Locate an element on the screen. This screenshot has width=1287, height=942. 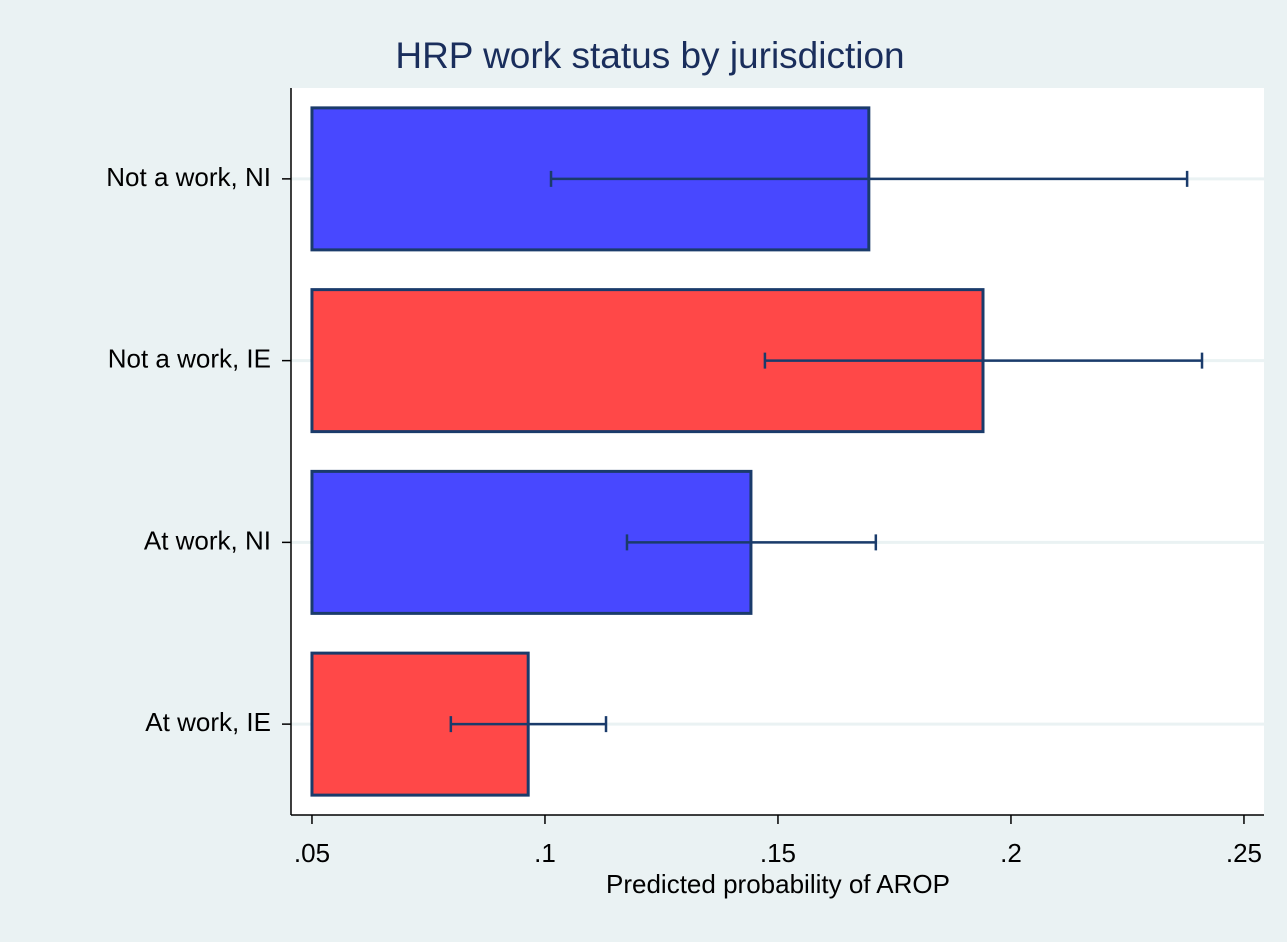
x-tick-label: .2 is located at coordinates (1011, 853).